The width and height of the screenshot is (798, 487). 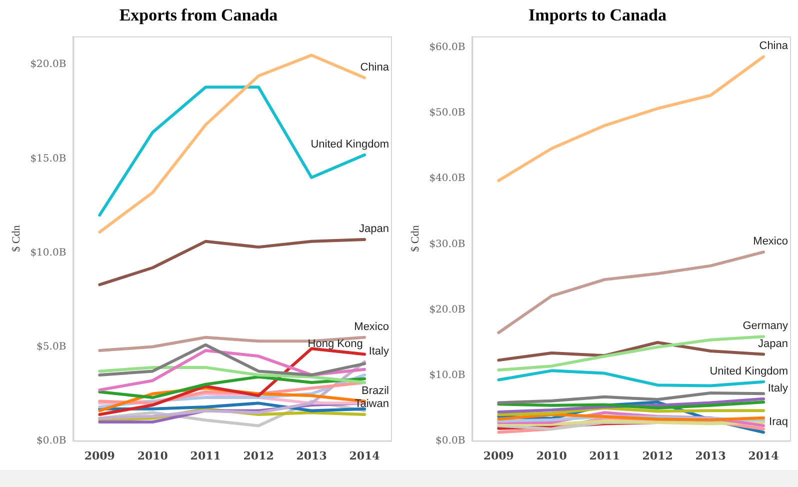 What do you see at coordinates (447, 113) in the screenshot?
I see `y-tick-label: $50.0B` at bounding box center [447, 113].